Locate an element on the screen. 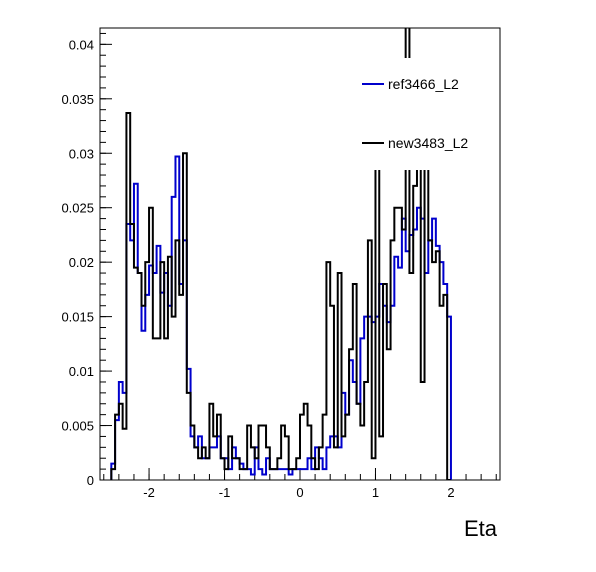 This screenshot has width=596, height=572. x-tick-label: 1 is located at coordinates (375, 492).